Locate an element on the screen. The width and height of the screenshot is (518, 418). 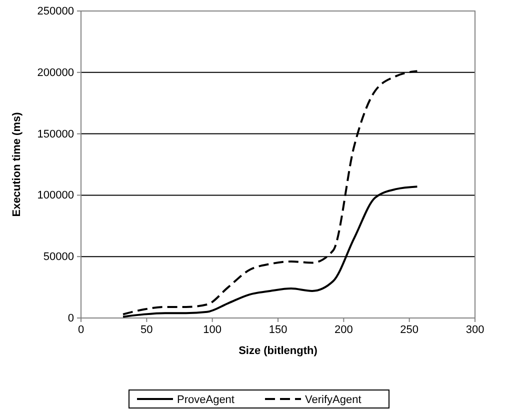
y-tick-label: 200000 is located at coordinates (55, 72).